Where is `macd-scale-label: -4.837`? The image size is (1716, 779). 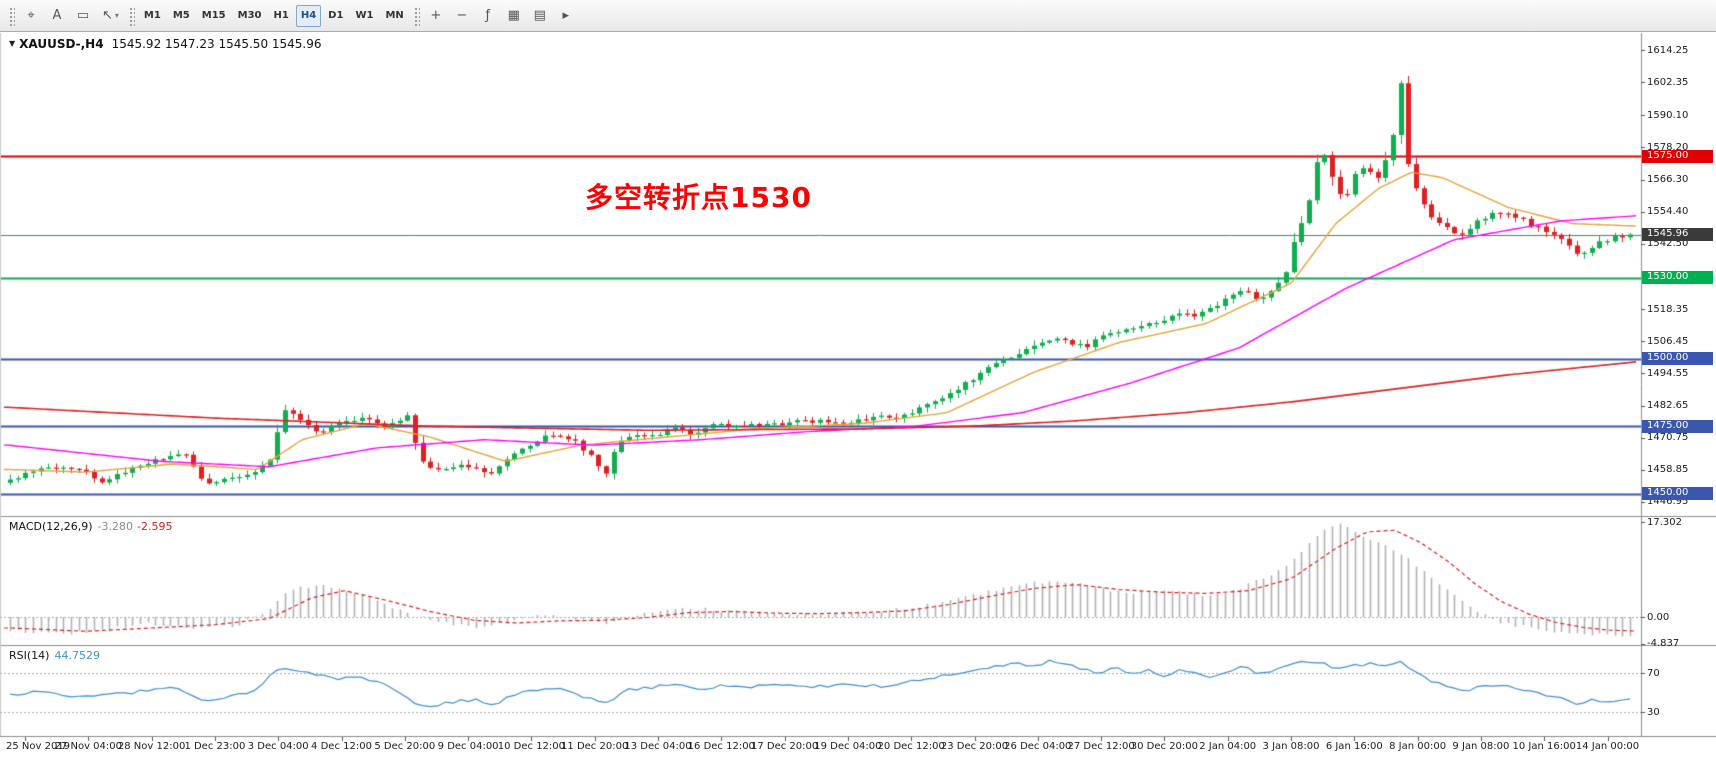 macd-scale-label: -4.837 is located at coordinates (1663, 644).